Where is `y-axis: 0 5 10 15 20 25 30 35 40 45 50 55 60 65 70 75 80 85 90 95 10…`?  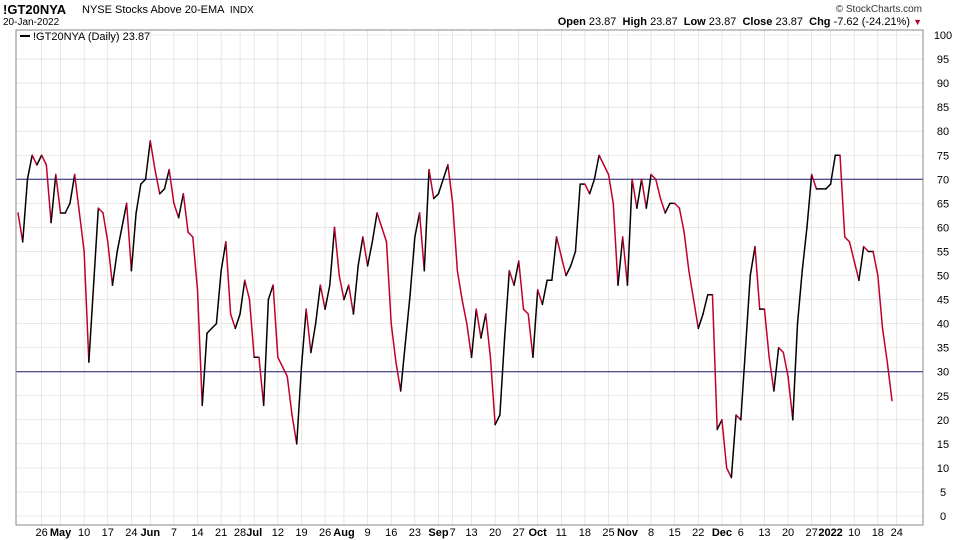
y-axis: 0 5 10 15 20 25 30 35 40 45 50 55 60 65 70 75 80 85 90 95 10… is located at coordinates (943, 276).